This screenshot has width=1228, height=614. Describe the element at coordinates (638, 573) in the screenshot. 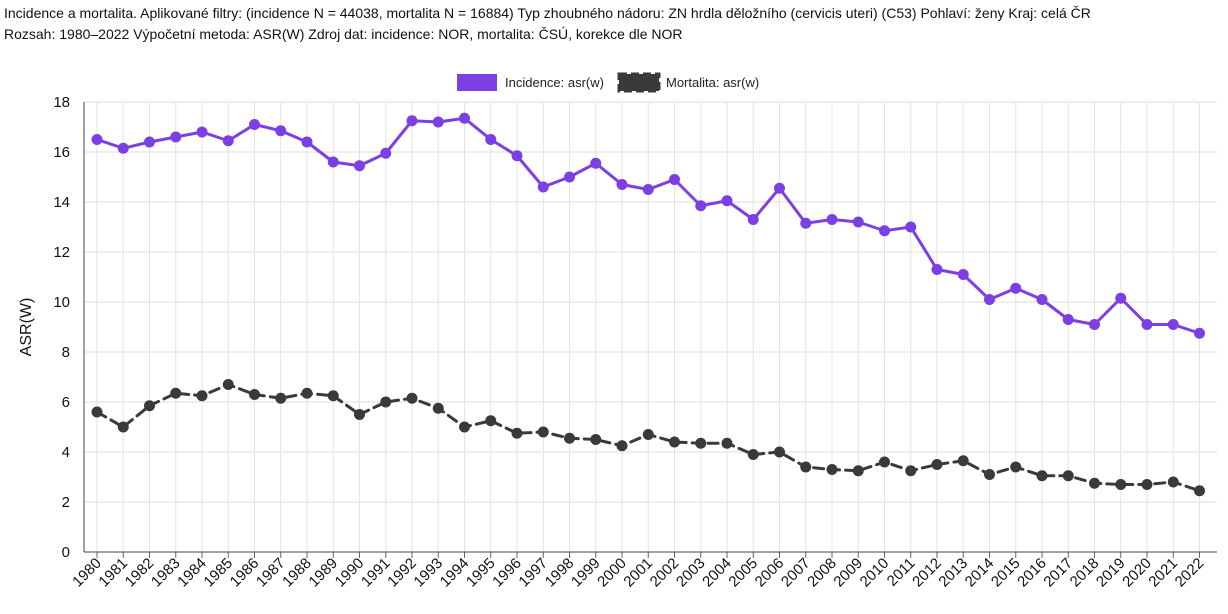

I see `x-tick-label: 2001` at that location.